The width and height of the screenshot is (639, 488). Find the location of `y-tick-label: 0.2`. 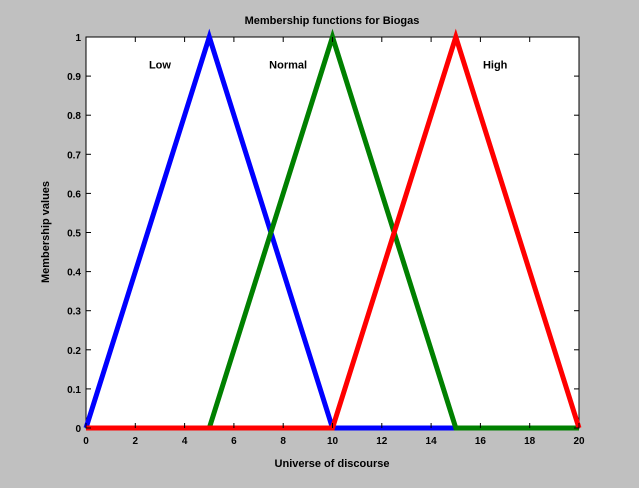

y-tick-label: 0.2 is located at coordinates (74, 351).